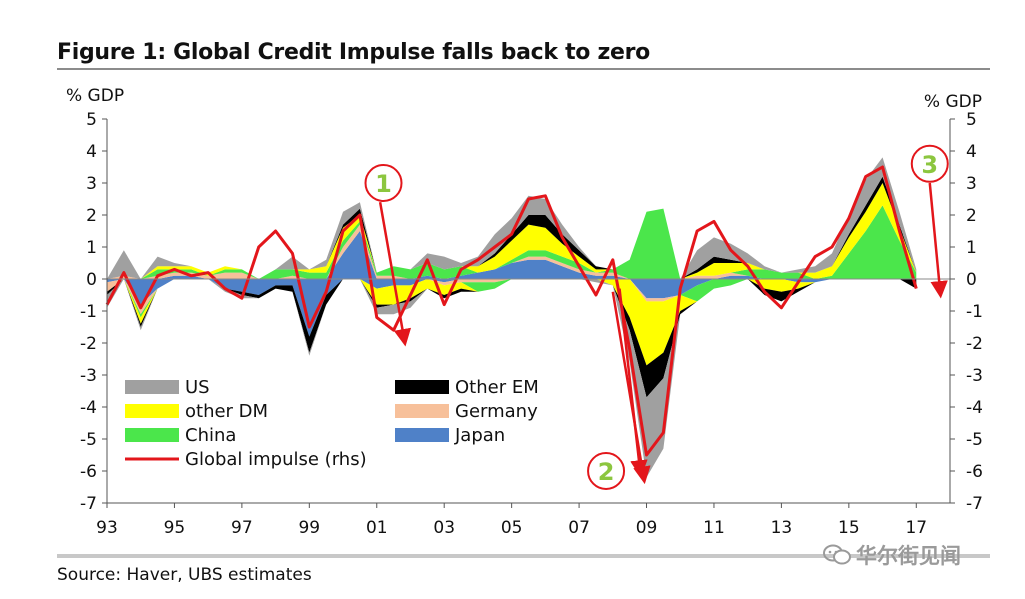 Image resolution: width=1025 pixels, height=599 pixels. What do you see at coordinates (91, 216) in the screenshot?
I see `left-tick-label: 2` at bounding box center [91, 216].